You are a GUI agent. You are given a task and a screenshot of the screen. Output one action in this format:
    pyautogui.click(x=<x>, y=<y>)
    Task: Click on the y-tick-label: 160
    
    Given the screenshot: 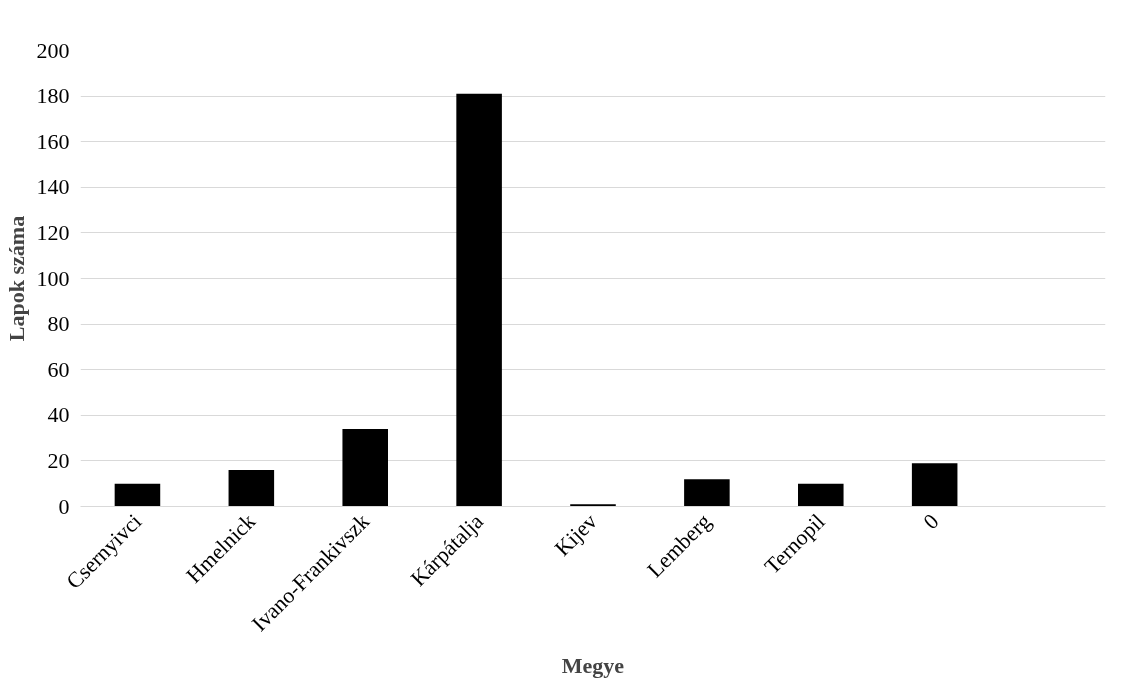 What is the action you would take?
    pyautogui.click(x=53, y=141)
    